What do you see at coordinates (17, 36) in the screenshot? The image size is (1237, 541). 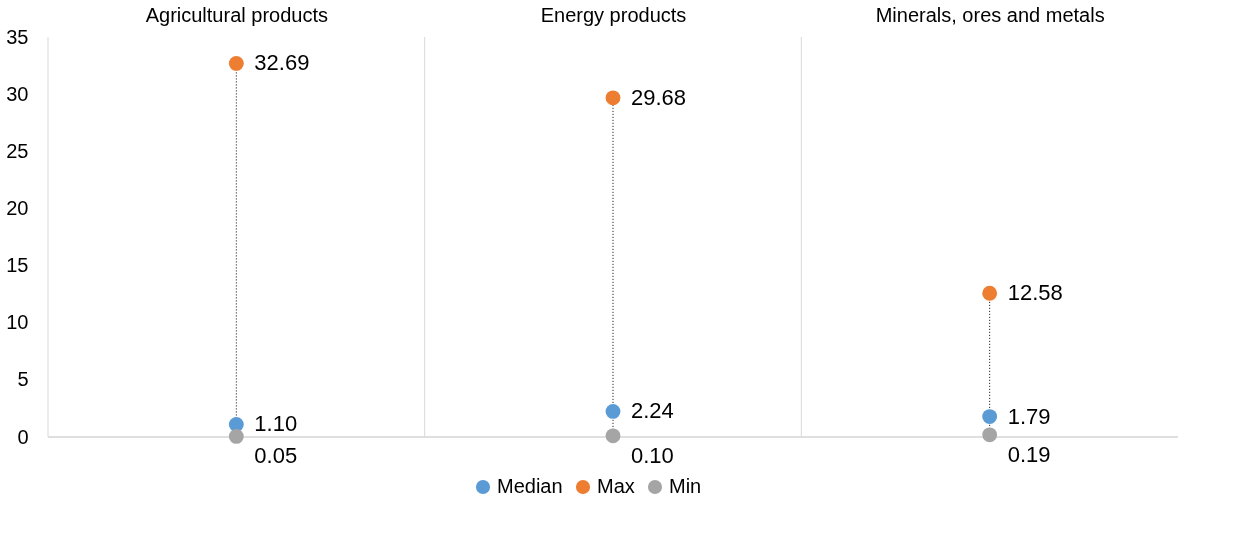 I see `y-tick-label: 35` at bounding box center [17, 36].